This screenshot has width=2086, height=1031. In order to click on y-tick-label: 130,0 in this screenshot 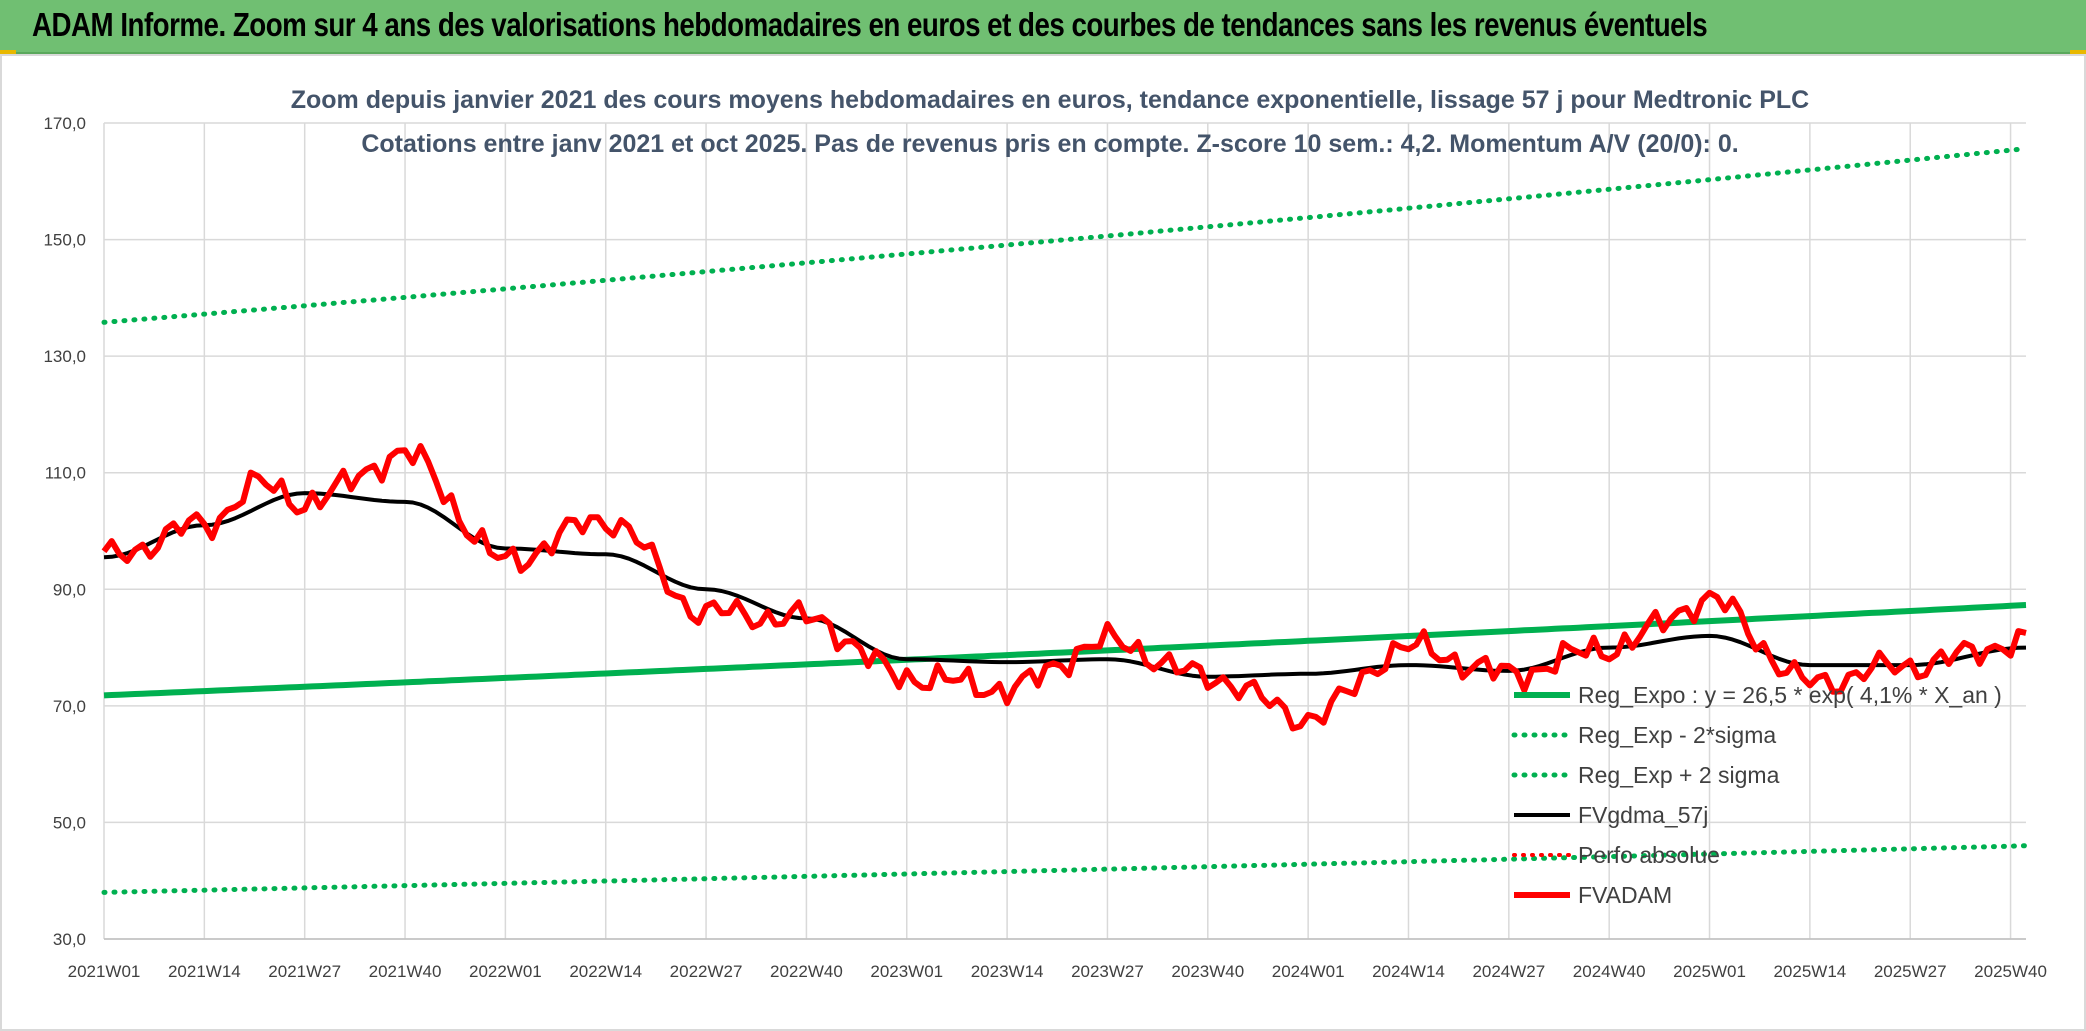, I will do `click(64, 356)`.